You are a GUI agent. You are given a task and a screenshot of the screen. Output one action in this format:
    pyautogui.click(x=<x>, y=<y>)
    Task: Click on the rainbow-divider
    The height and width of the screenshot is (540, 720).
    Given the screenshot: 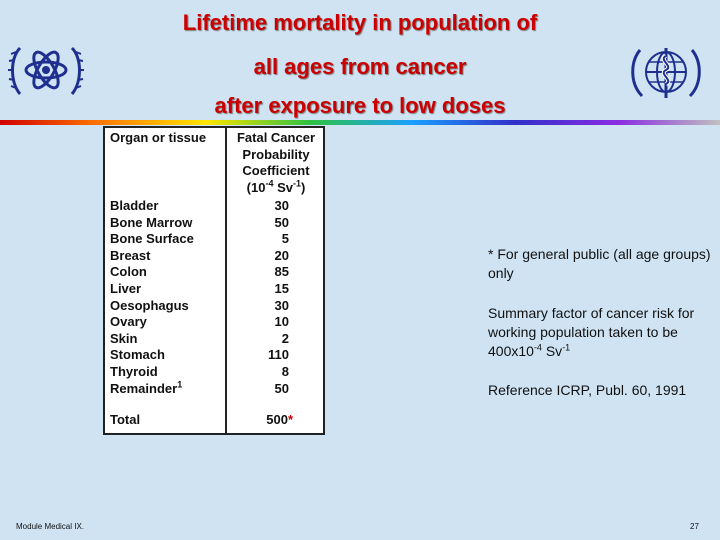 What is the action you would take?
    pyautogui.click(x=360, y=122)
    